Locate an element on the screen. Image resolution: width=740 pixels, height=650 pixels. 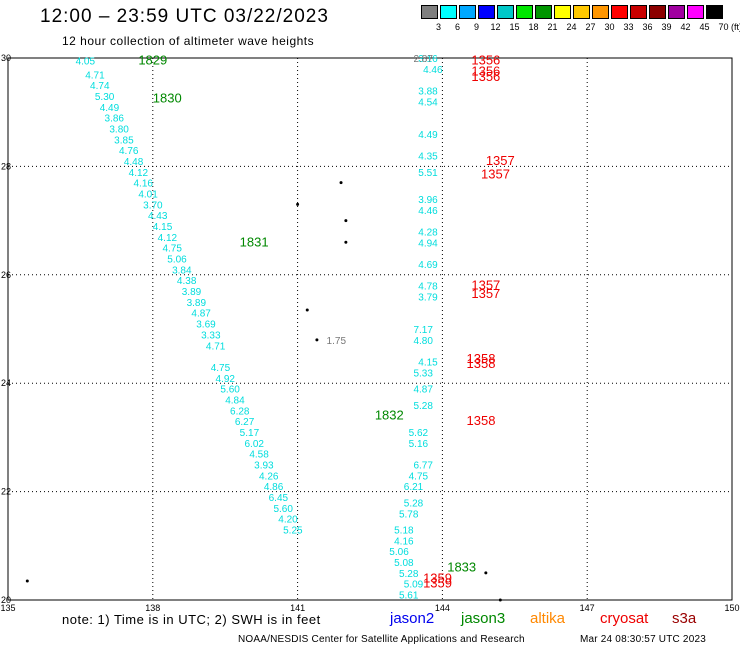
x-tick-label: 138 is located at coordinates (152, 608).